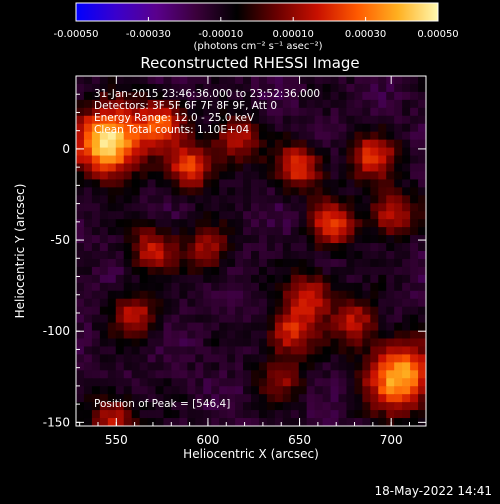 Image resolution: width=500 pixels, height=504 pixels. What do you see at coordinates (56, 422) in the screenshot?
I see `y-tick-label: -150` at bounding box center [56, 422].